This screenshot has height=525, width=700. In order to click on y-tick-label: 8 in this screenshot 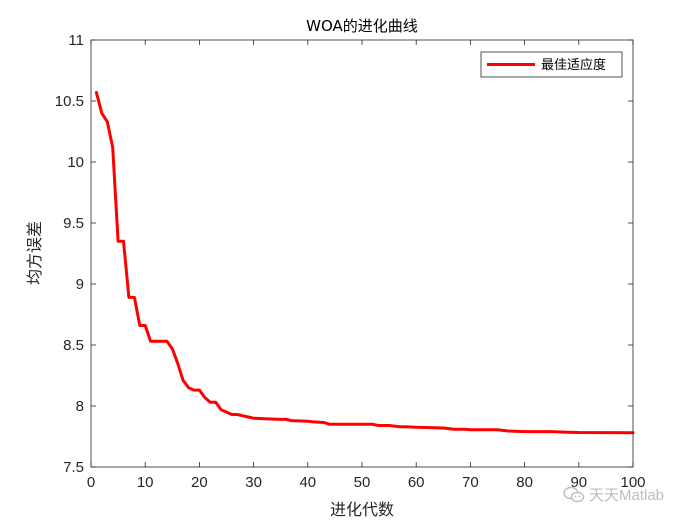, I will do `click(80, 406)`.